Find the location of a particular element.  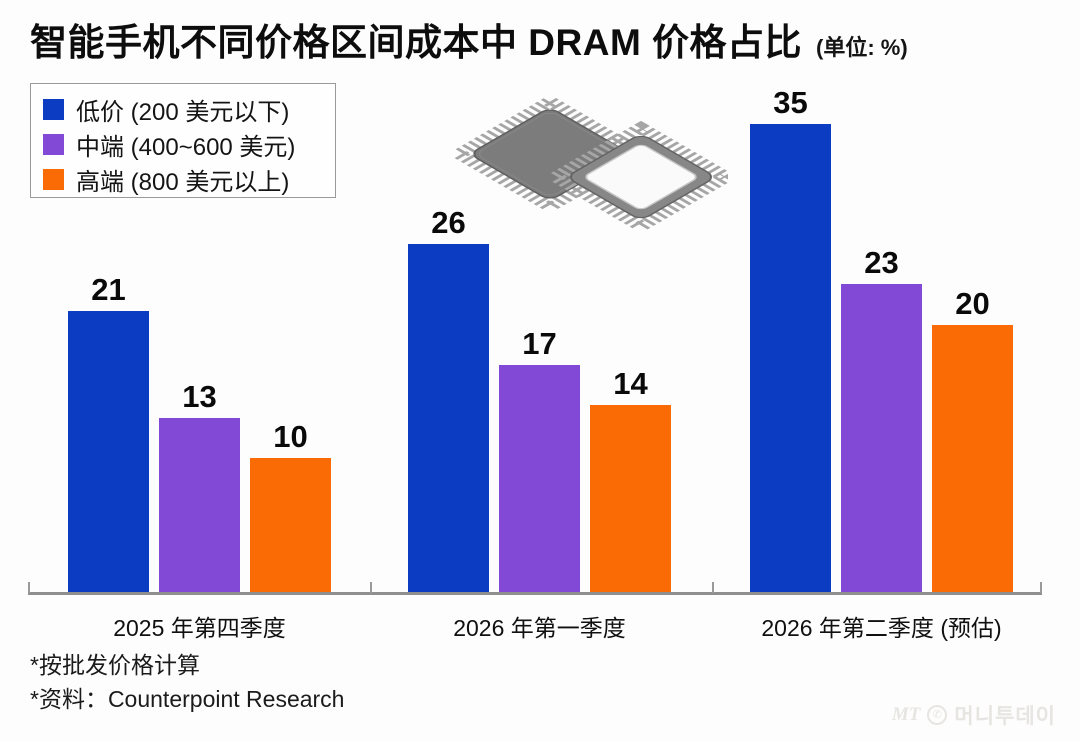

legend-swatch-mid is located at coordinates (53, 144).